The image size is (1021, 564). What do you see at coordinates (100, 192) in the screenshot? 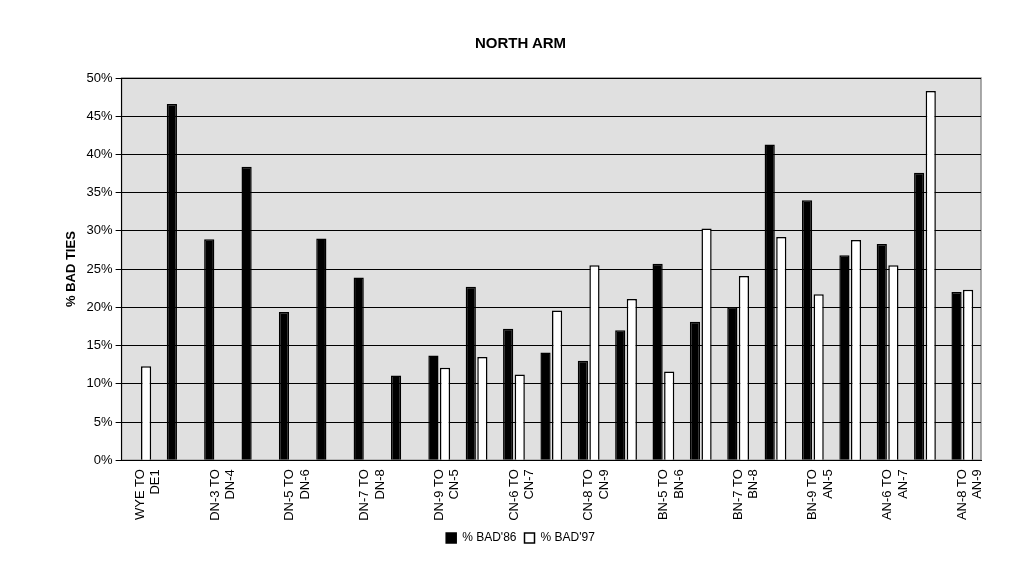
I see `y-tick-label: 35%` at bounding box center [100, 192].